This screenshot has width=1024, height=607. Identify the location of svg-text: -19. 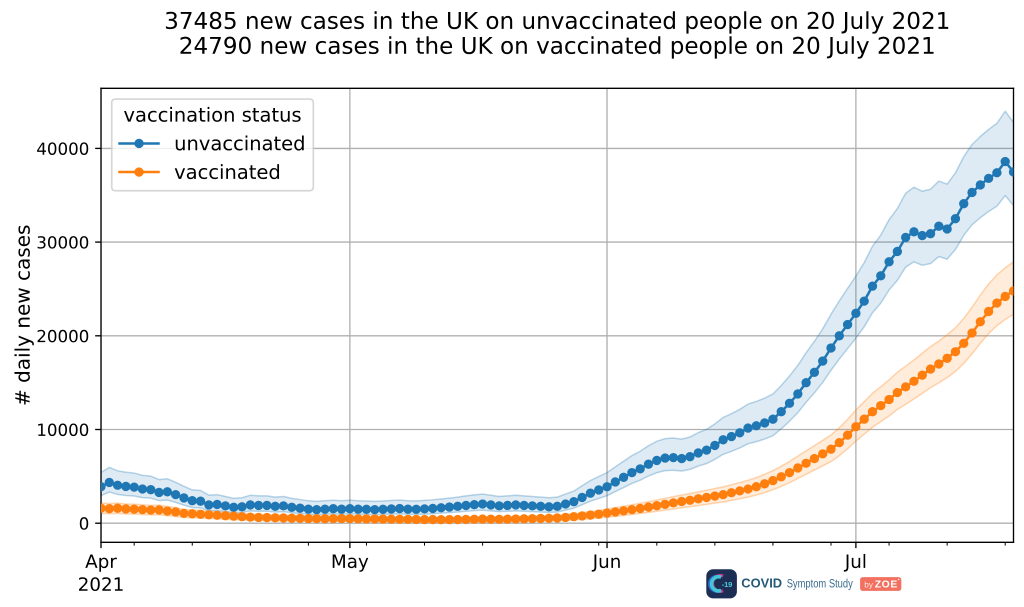
(727, 584).